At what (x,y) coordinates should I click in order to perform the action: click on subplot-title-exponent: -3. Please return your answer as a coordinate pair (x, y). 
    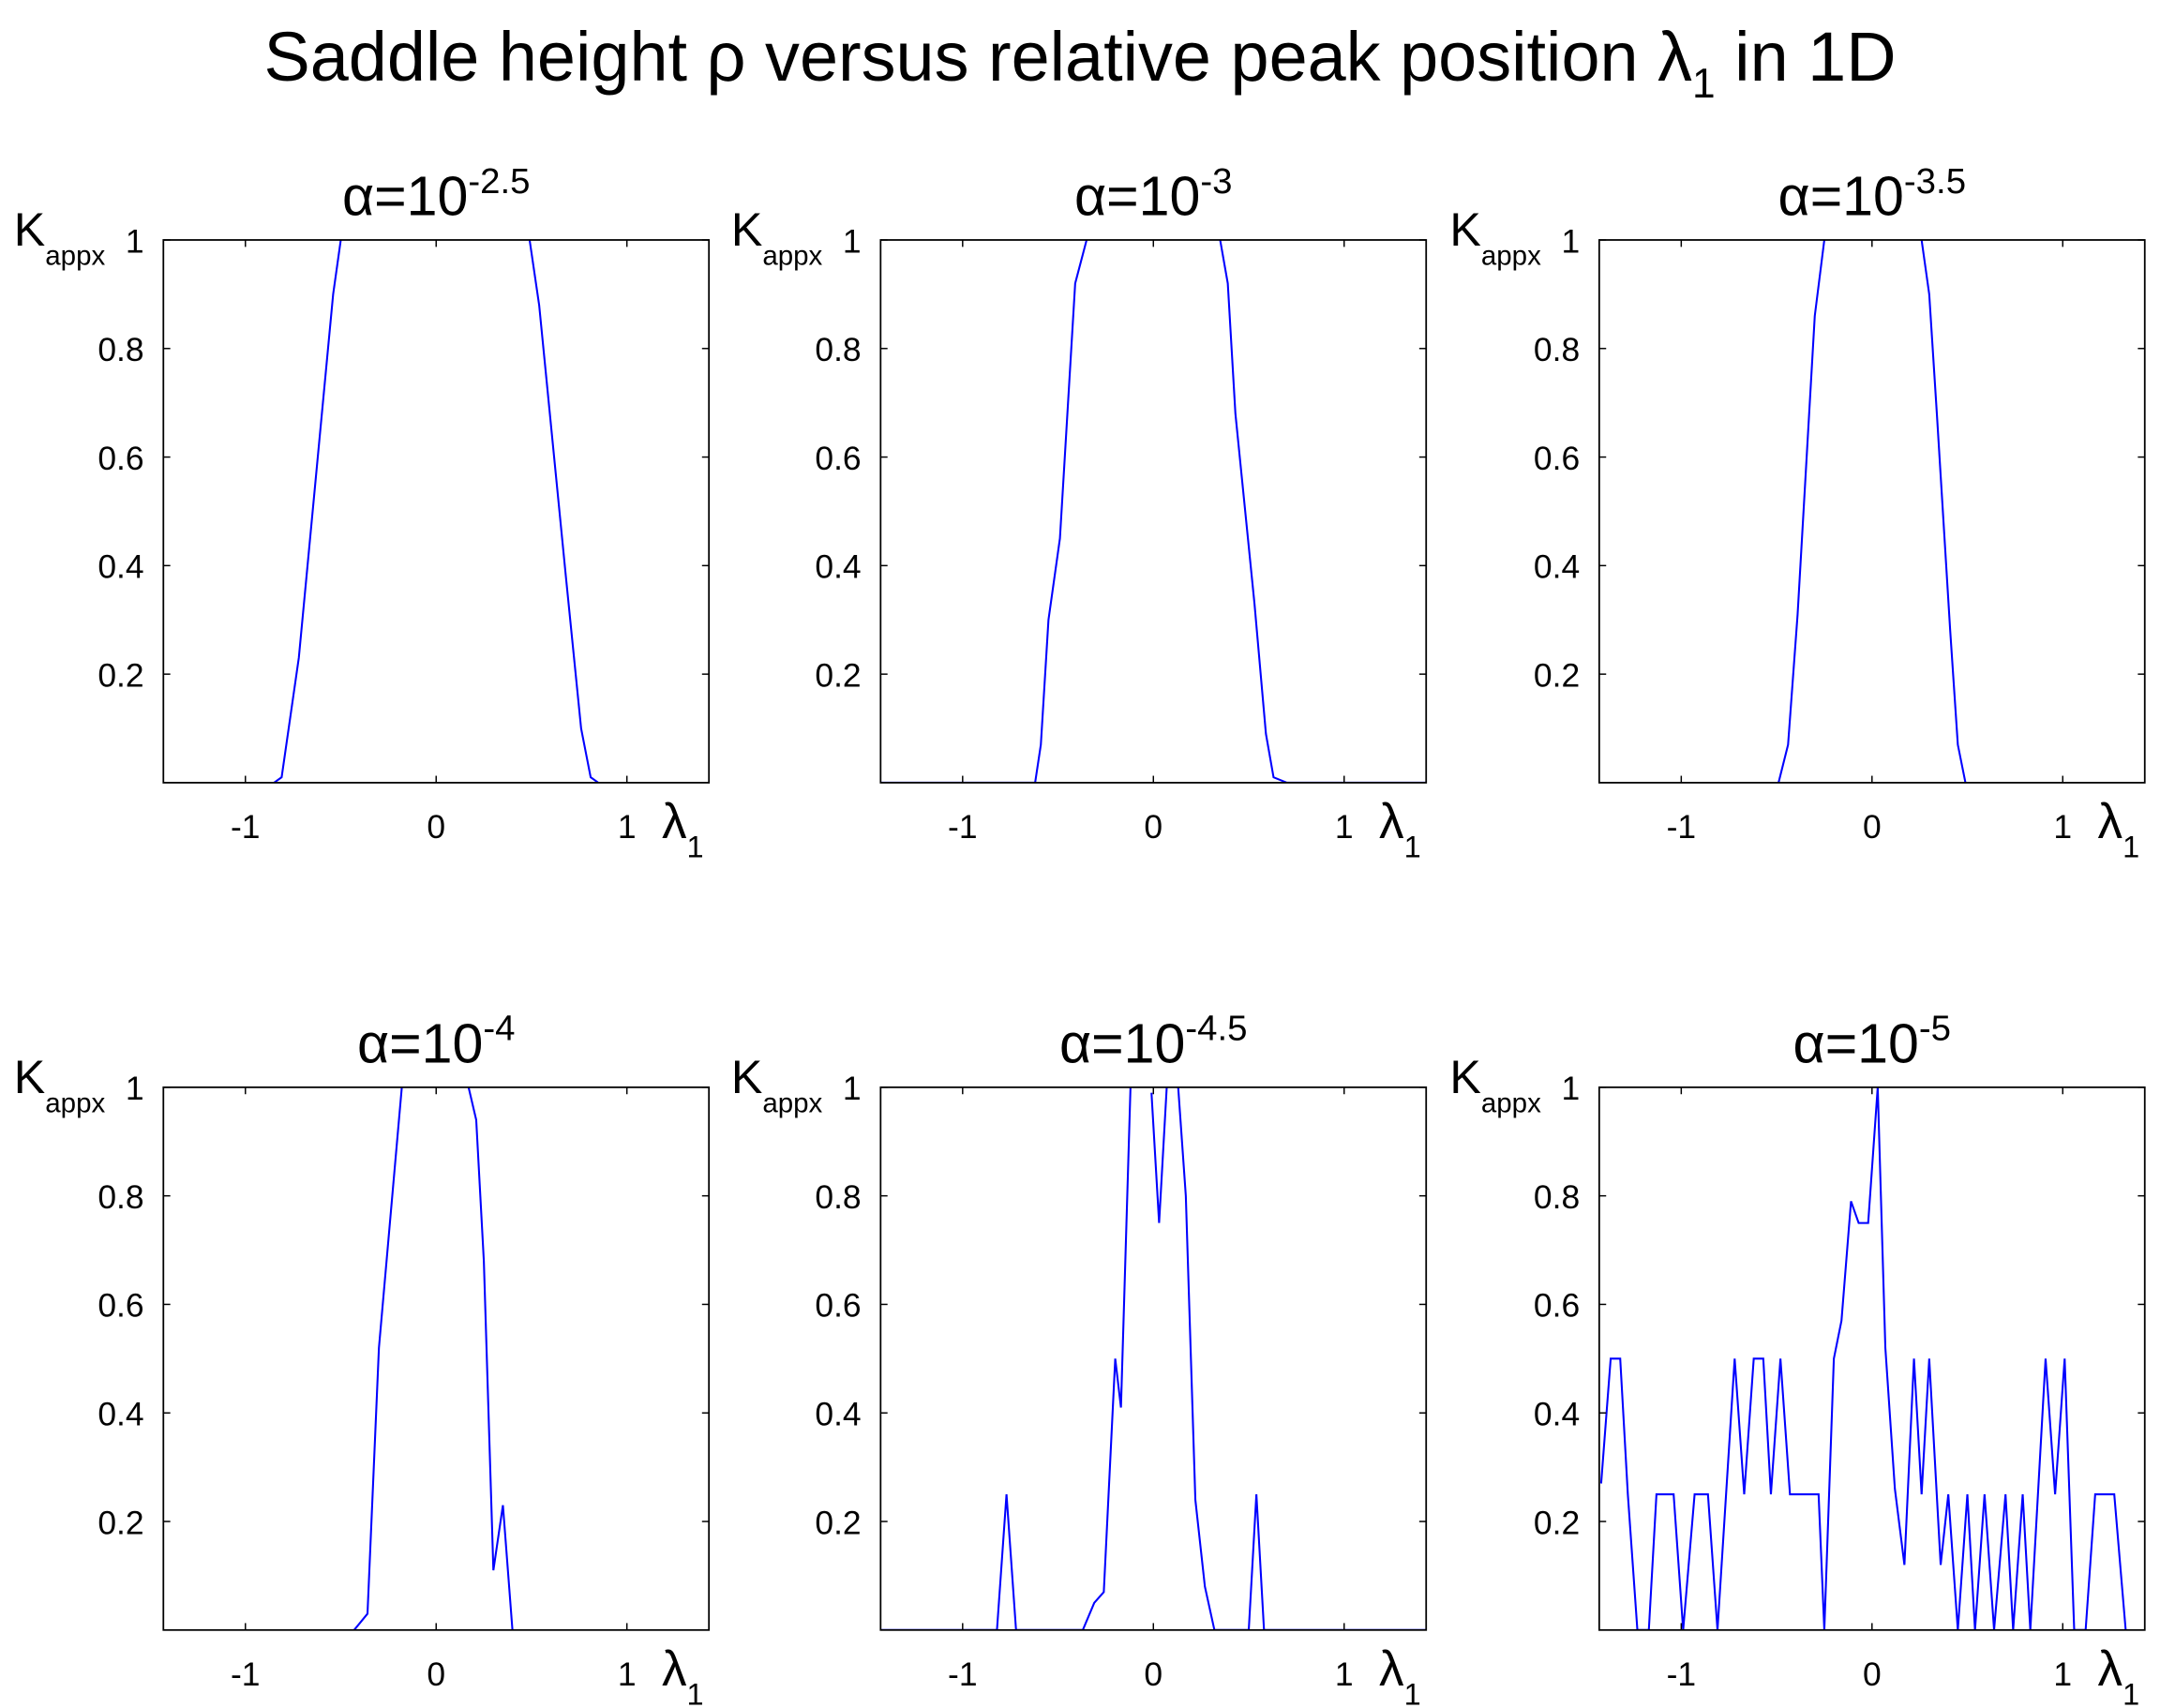
    Looking at the image, I should click on (1216, 181).